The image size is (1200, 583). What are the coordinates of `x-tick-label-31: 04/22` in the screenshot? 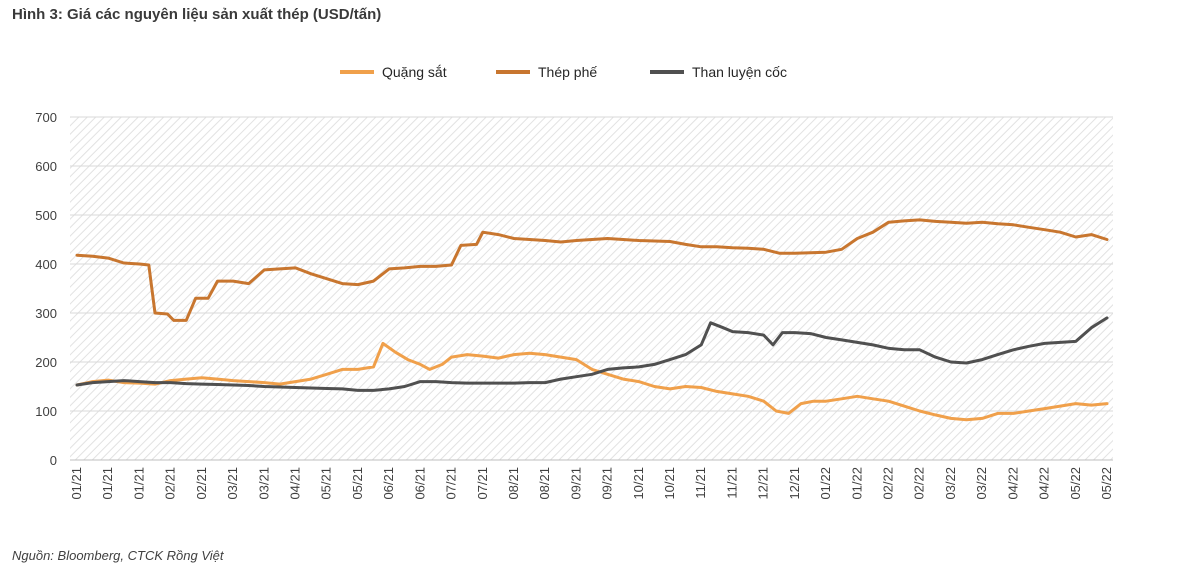 It's located at (1044, 483).